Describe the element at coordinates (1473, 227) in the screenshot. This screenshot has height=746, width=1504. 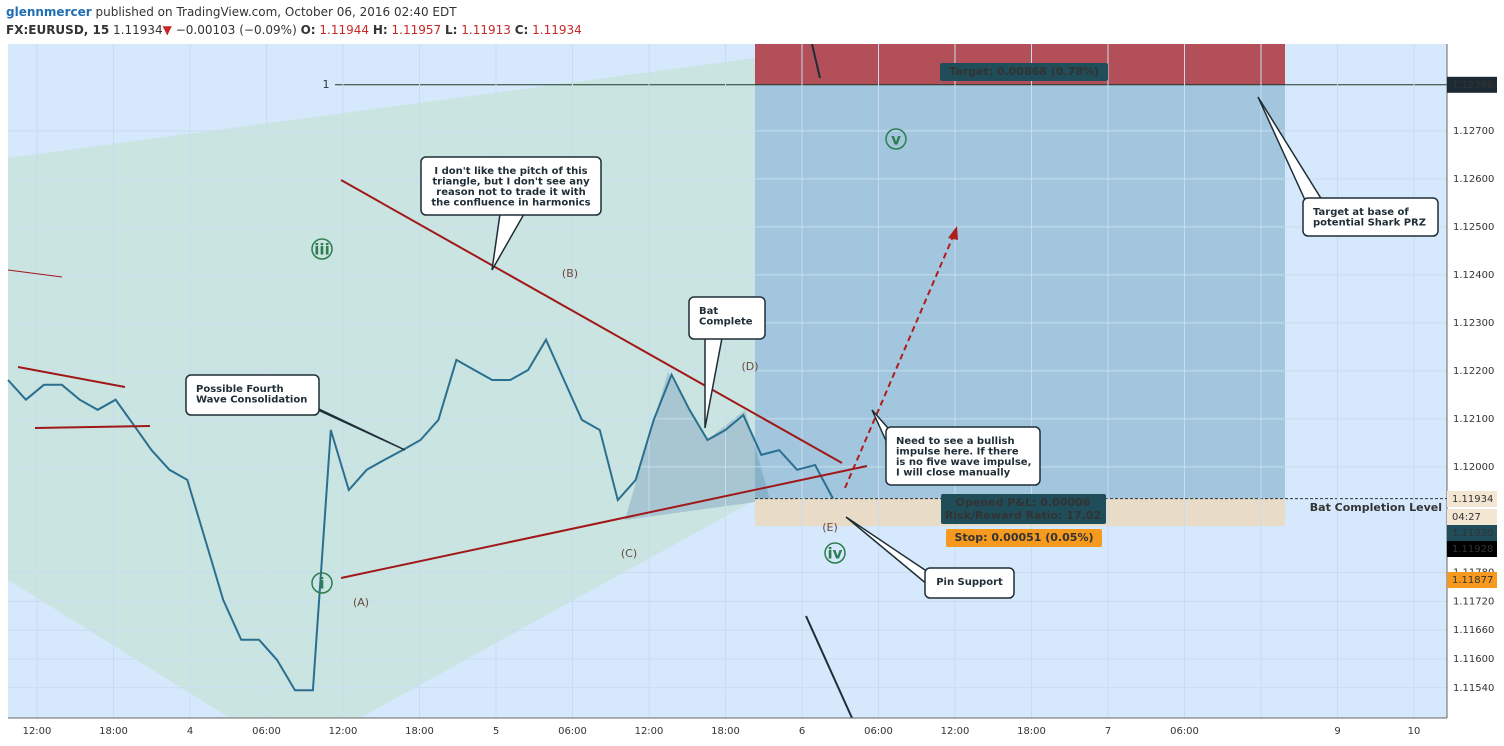
I see `y-tick-label: 1.12500` at that location.